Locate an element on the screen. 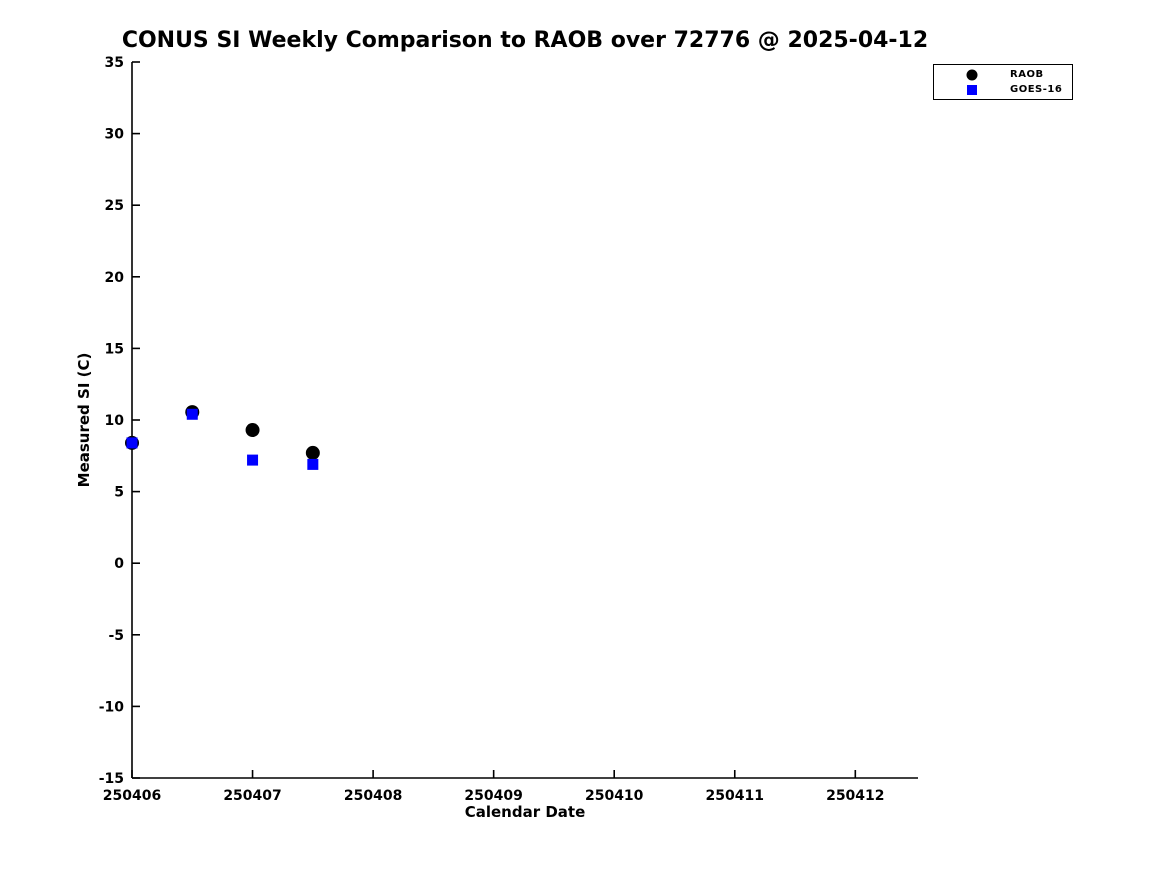 This screenshot has height=875, width=1167. legend-label-goes16: GOES-16 is located at coordinates (1036, 89).